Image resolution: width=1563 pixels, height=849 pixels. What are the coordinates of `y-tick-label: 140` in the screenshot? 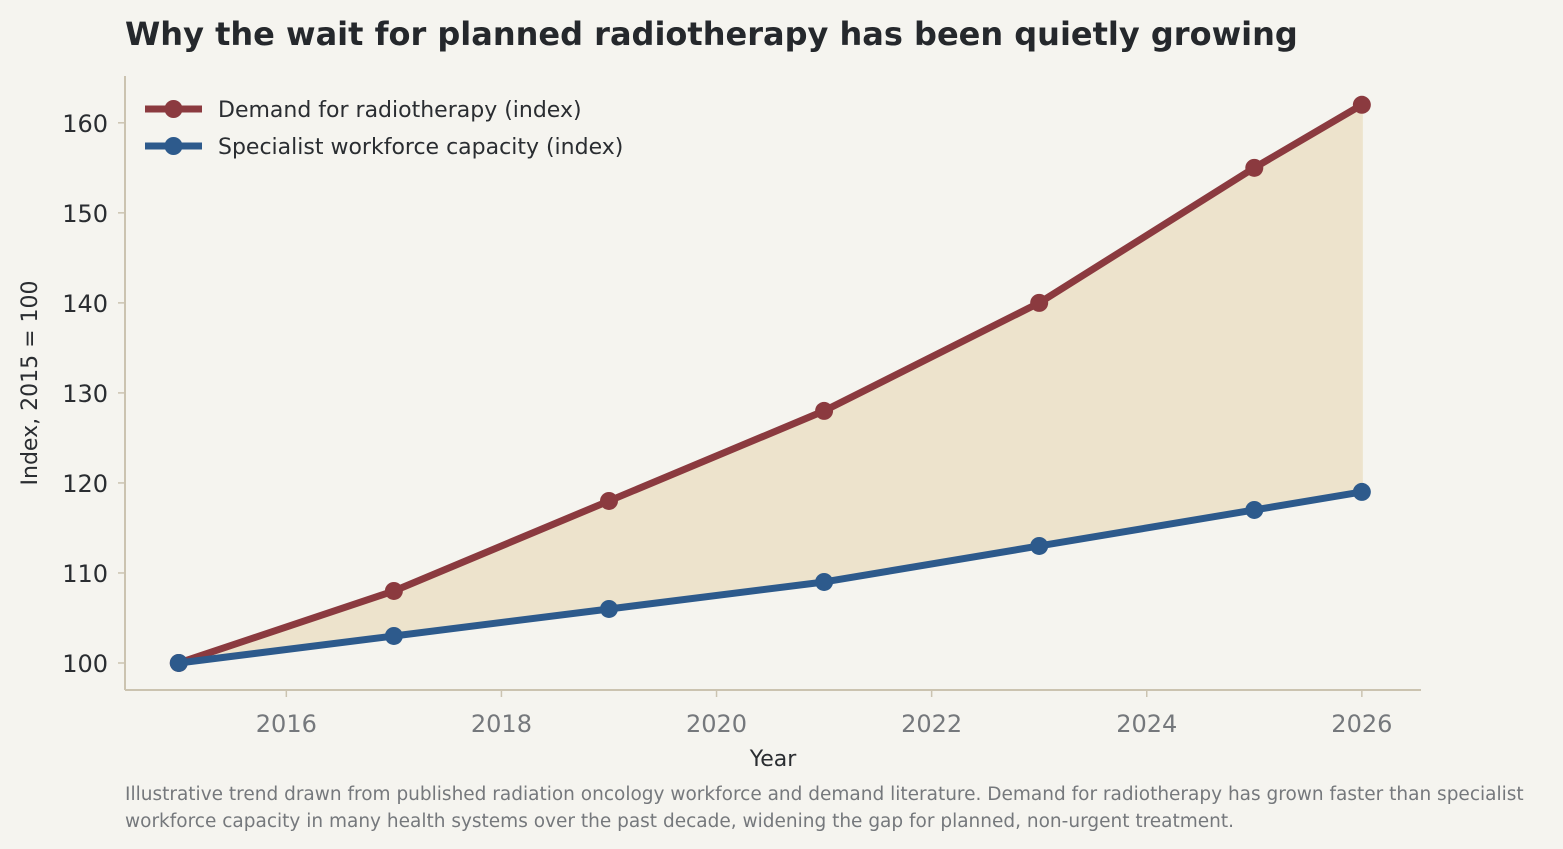 It's located at (85, 304).